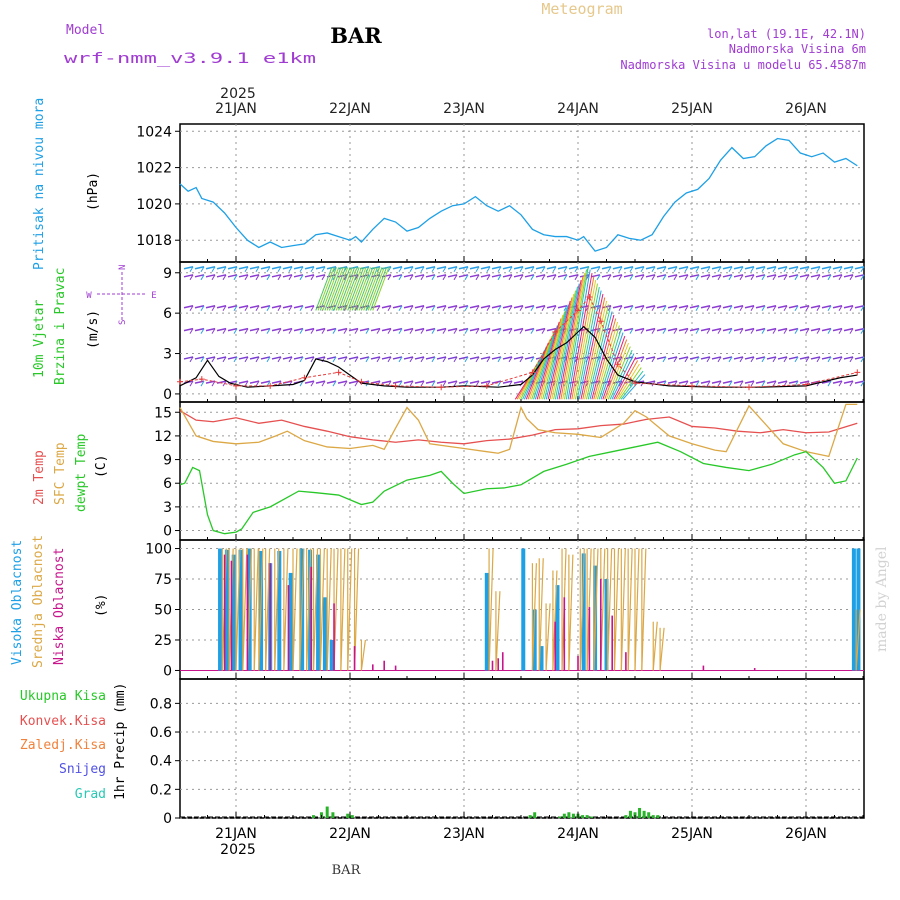  I want to click on wind-speed-line, so click(518, 356).